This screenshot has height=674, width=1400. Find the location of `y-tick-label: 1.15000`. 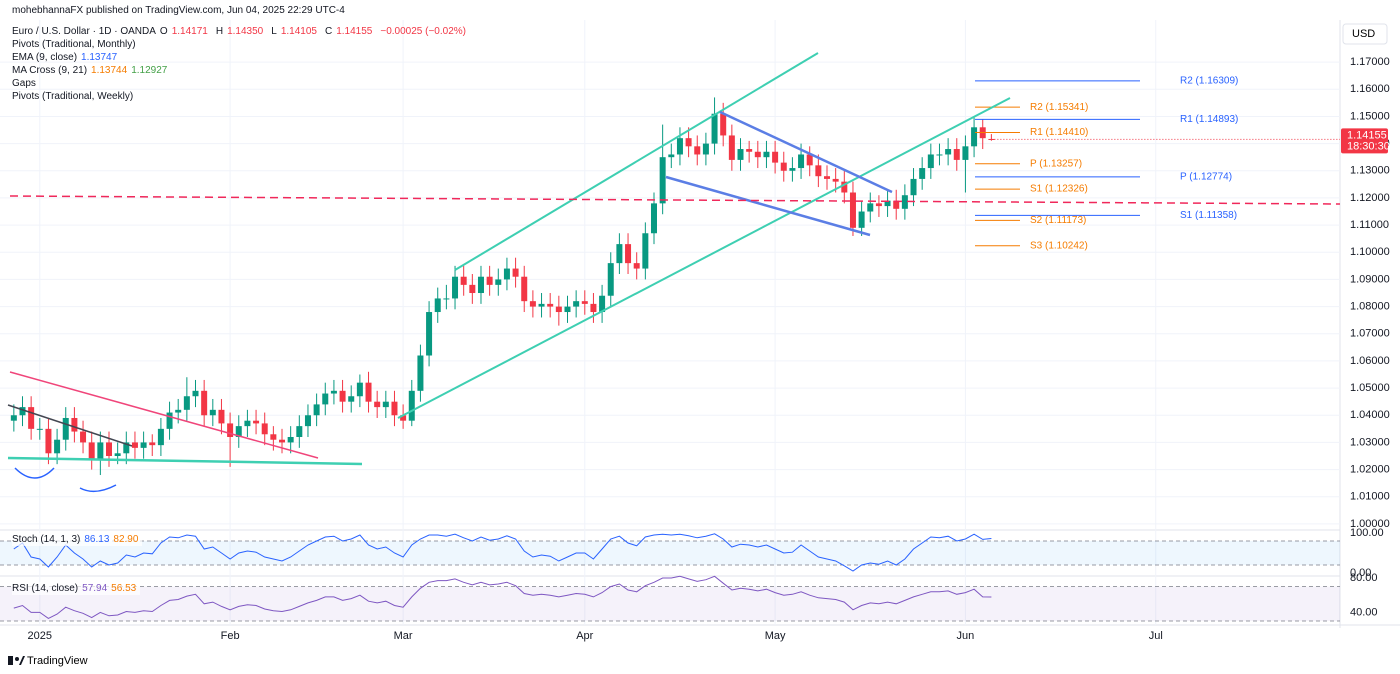

y-tick-label: 1.15000 is located at coordinates (1370, 116).